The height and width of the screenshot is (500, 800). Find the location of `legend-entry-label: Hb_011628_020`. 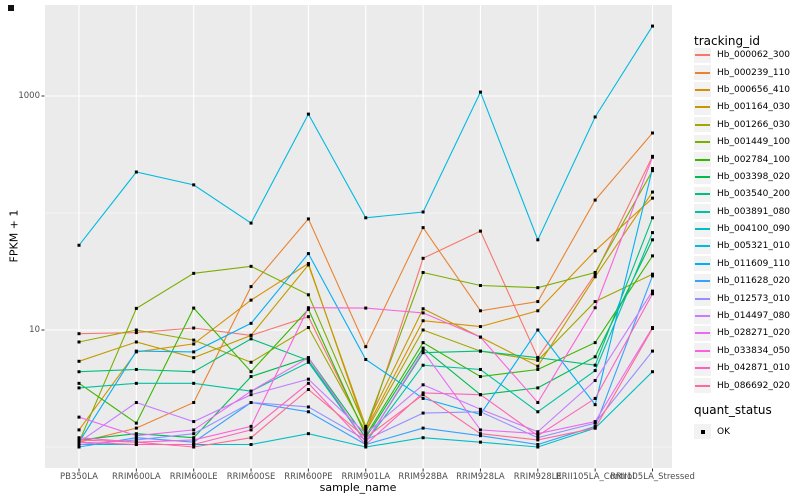

legend-entry-label: Hb_011628_020 is located at coordinates (754, 281).